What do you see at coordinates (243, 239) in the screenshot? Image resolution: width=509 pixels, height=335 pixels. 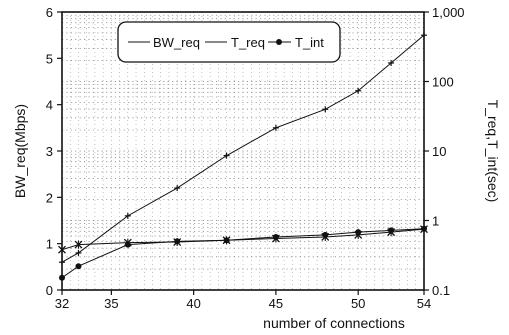 I see `series-line-t-req` at bounding box center [243, 239].